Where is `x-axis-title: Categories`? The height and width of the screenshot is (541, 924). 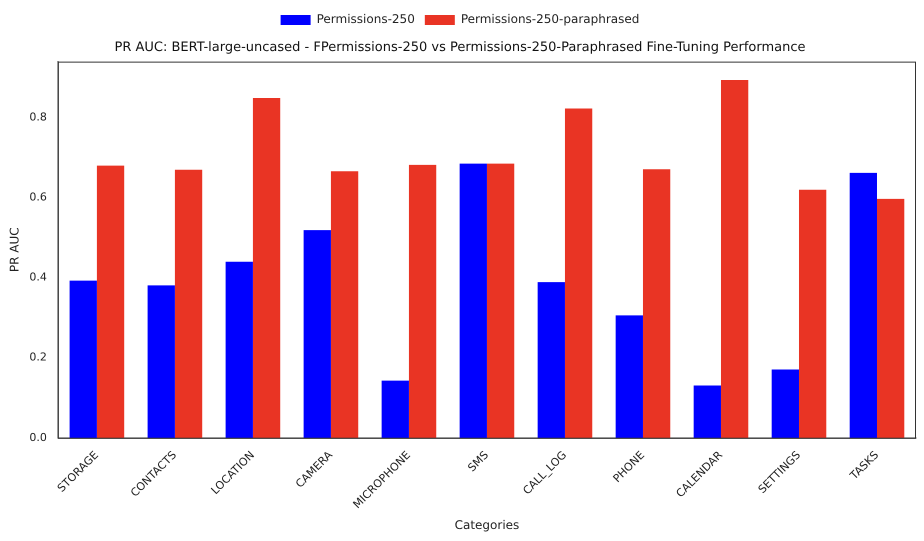
x-axis-title: Categories is located at coordinates (487, 525).